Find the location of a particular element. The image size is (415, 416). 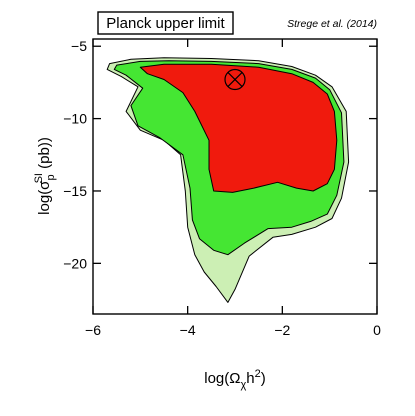

x-tick-label: −4 is located at coordinates (188, 330).